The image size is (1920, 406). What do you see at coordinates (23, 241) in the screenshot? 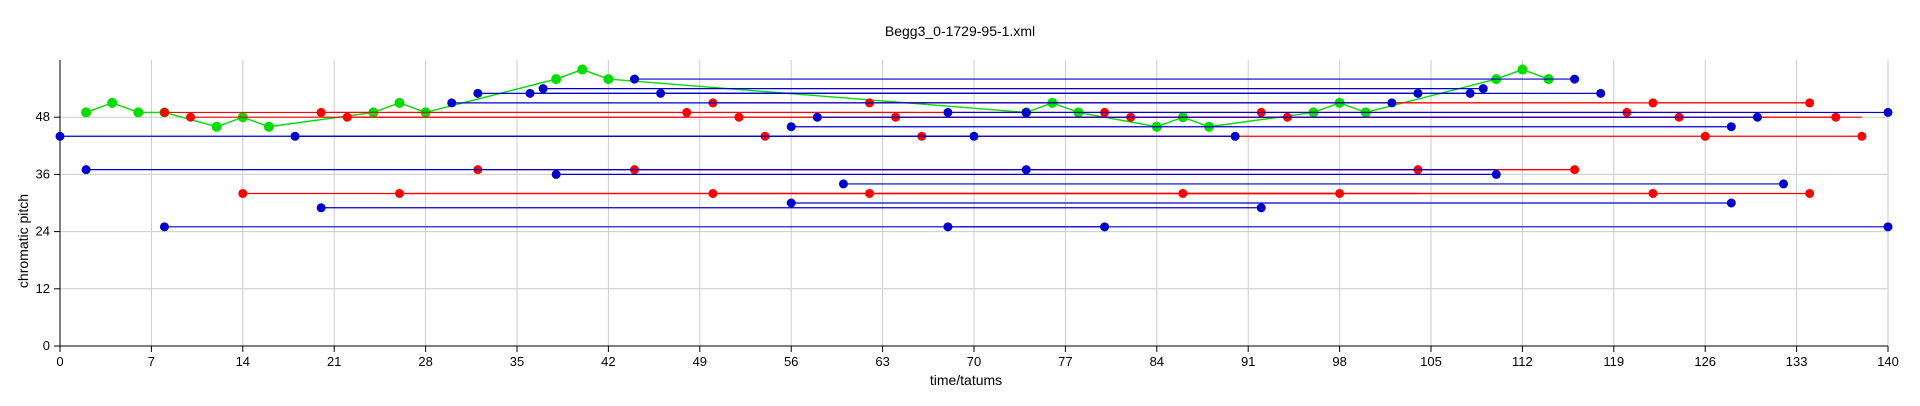
I see `y-axis-label: chromatic pitch` at bounding box center [23, 241].